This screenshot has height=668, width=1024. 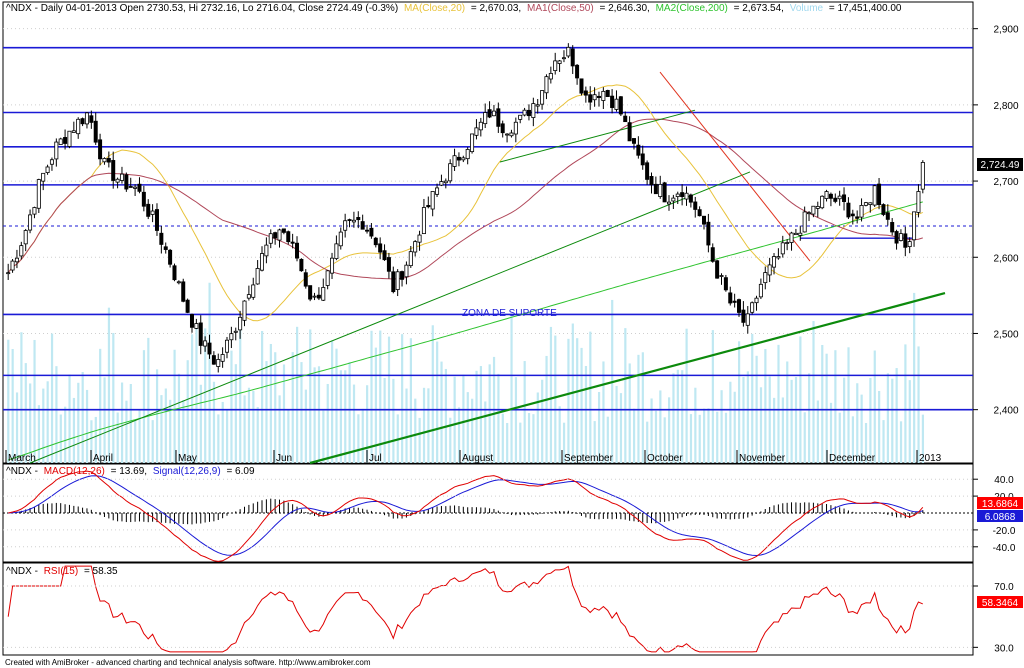 I want to click on rsi-label-bg, so click(x=1000, y=602).